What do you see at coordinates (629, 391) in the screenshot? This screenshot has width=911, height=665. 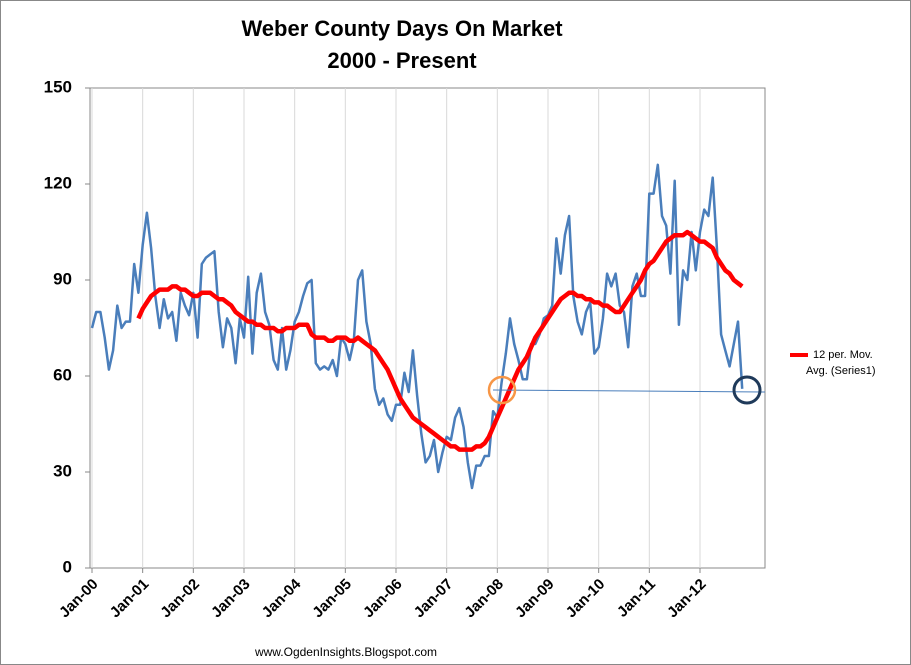 I see `reference-line` at bounding box center [629, 391].